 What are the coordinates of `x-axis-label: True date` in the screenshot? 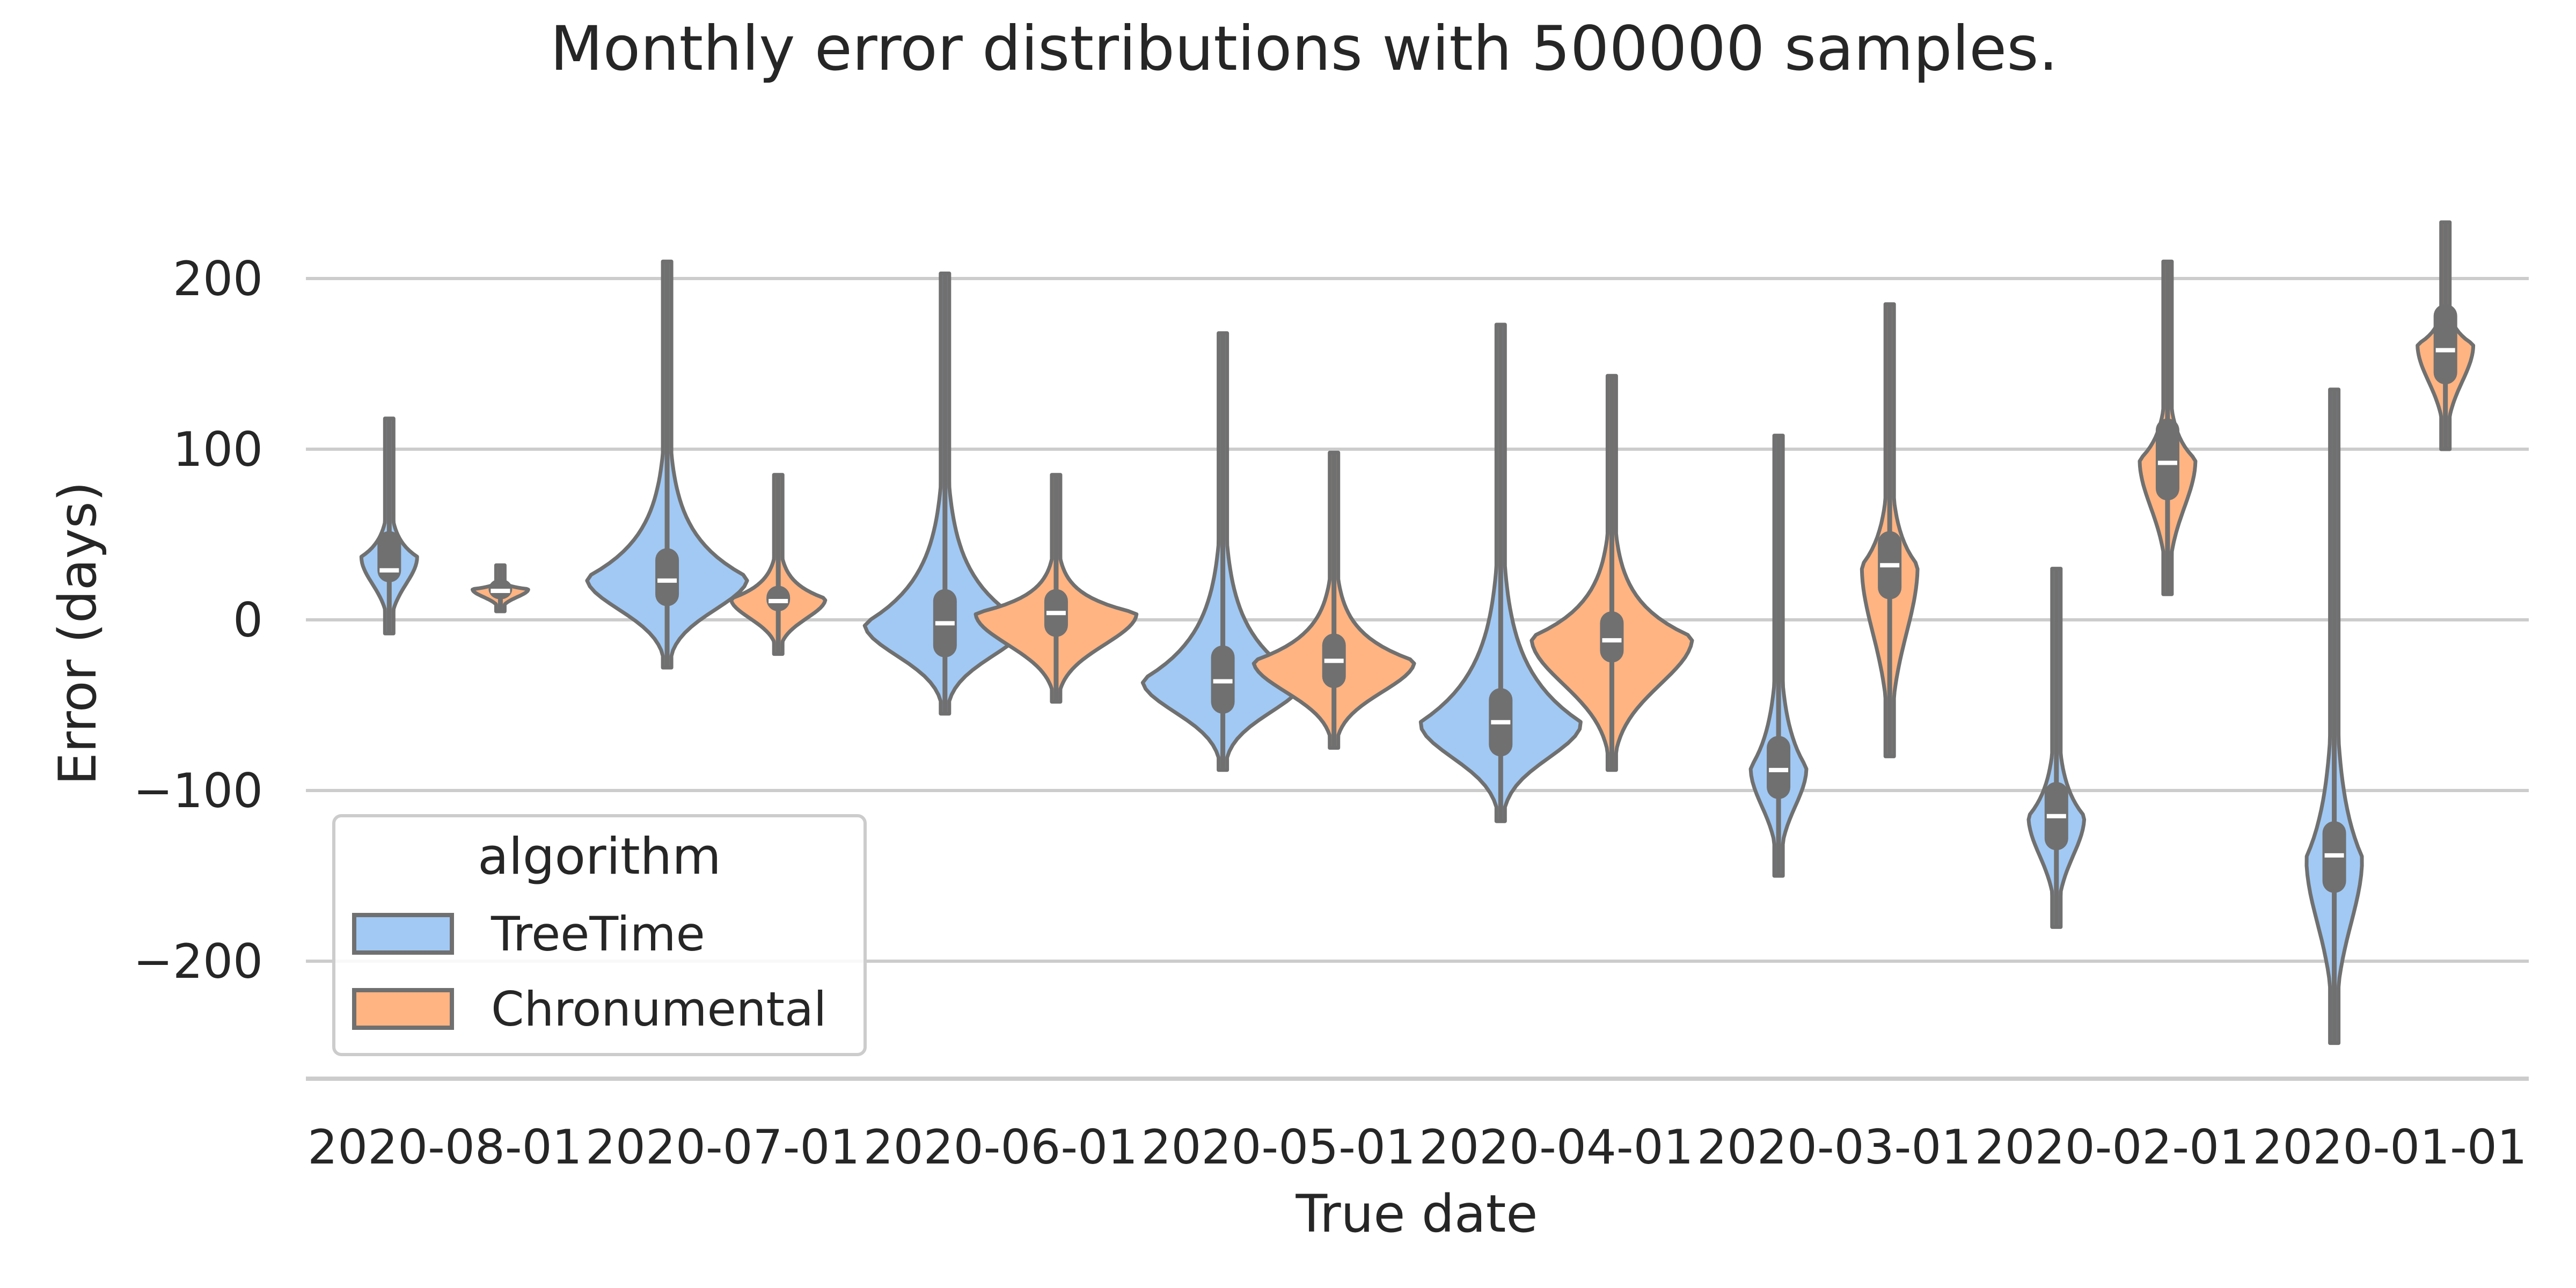 It's located at (1417, 1214).